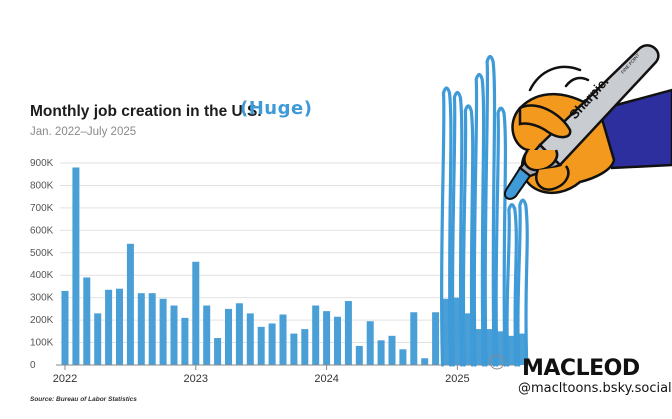 The width and height of the screenshot is (672, 419). Describe the element at coordinates (196, 379) in the screenshot. I see `x-tick-label: 2023` at that location.